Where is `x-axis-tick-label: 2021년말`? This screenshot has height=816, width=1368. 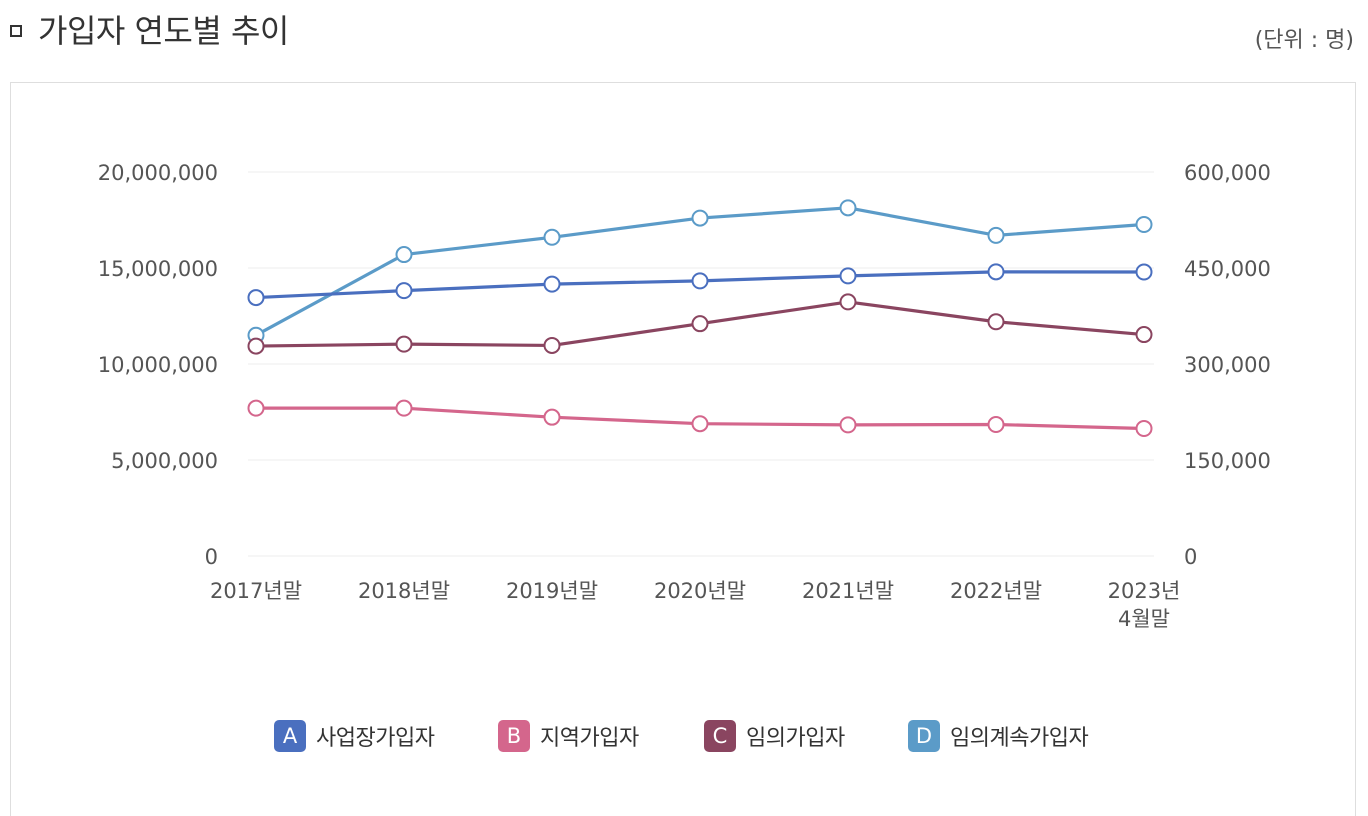 x-axis-tick-label: 2021년말 is located at coordinates (848, 591).